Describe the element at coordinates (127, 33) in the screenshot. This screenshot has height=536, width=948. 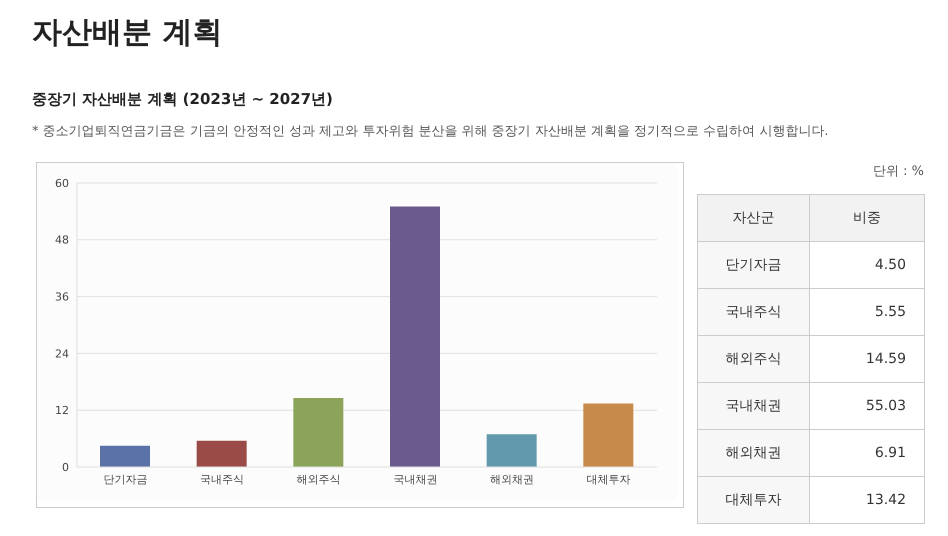
I see `chart-title: 자산배분 계획` at that location.